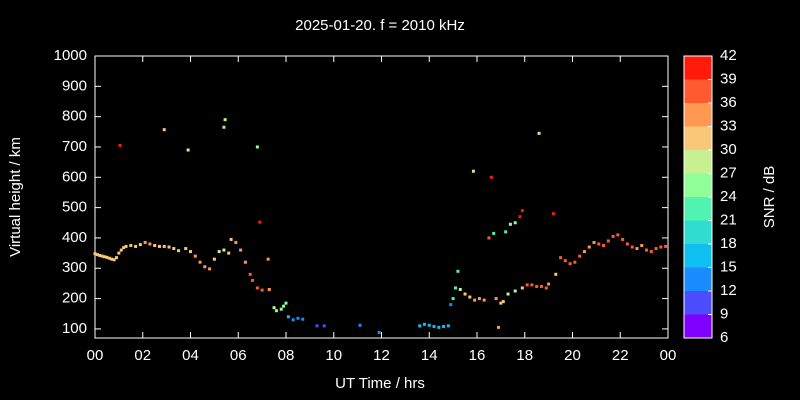 This screenshot has height=400, width=800. I want to click on colorbar-tick-label: 33, so click(728, 125).